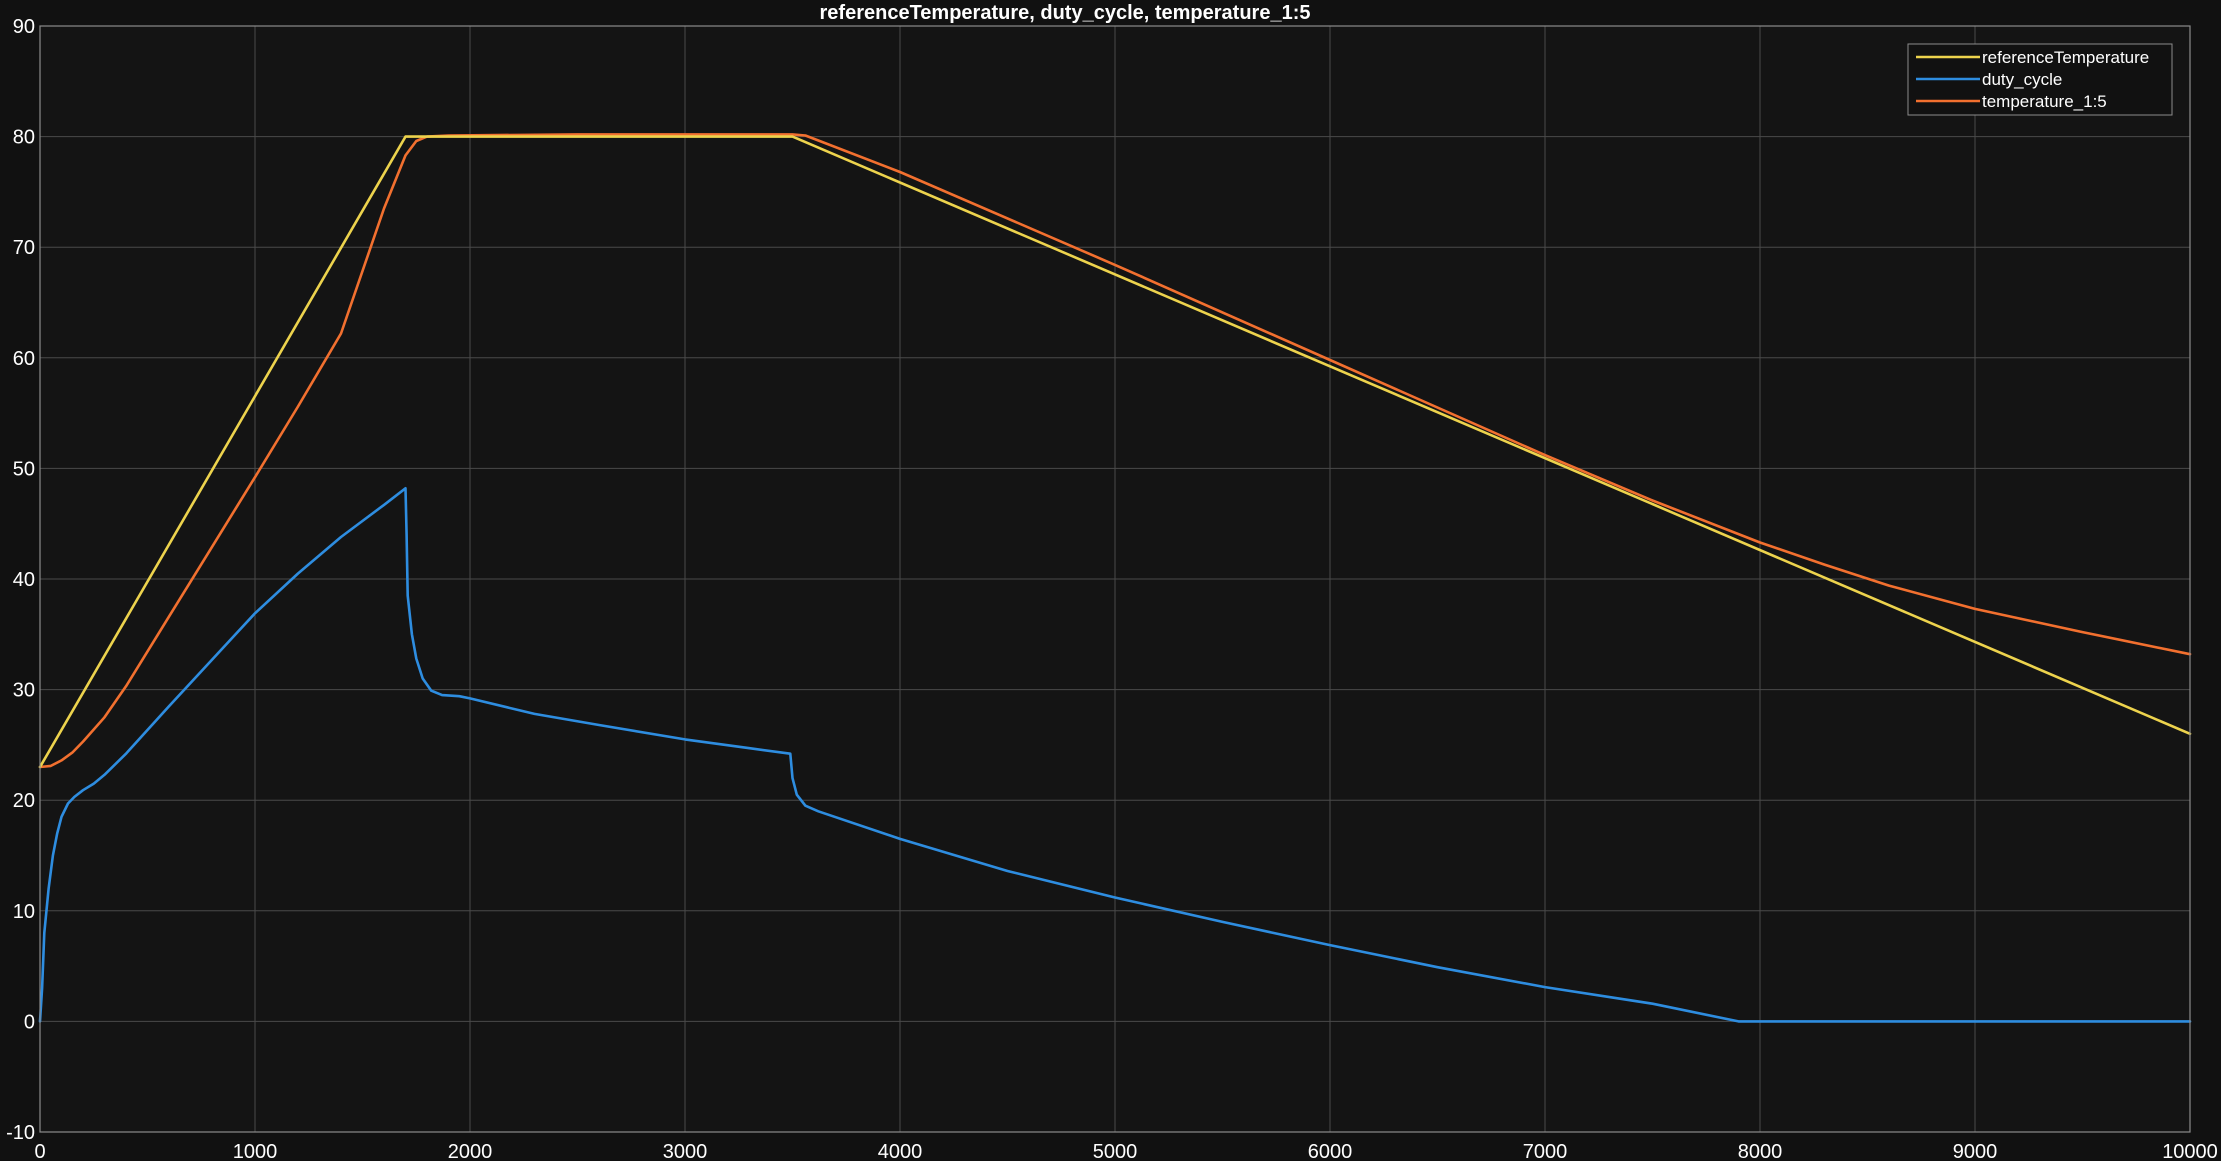  I want to click on x-tick-label: 3000, so click(685, 1151).